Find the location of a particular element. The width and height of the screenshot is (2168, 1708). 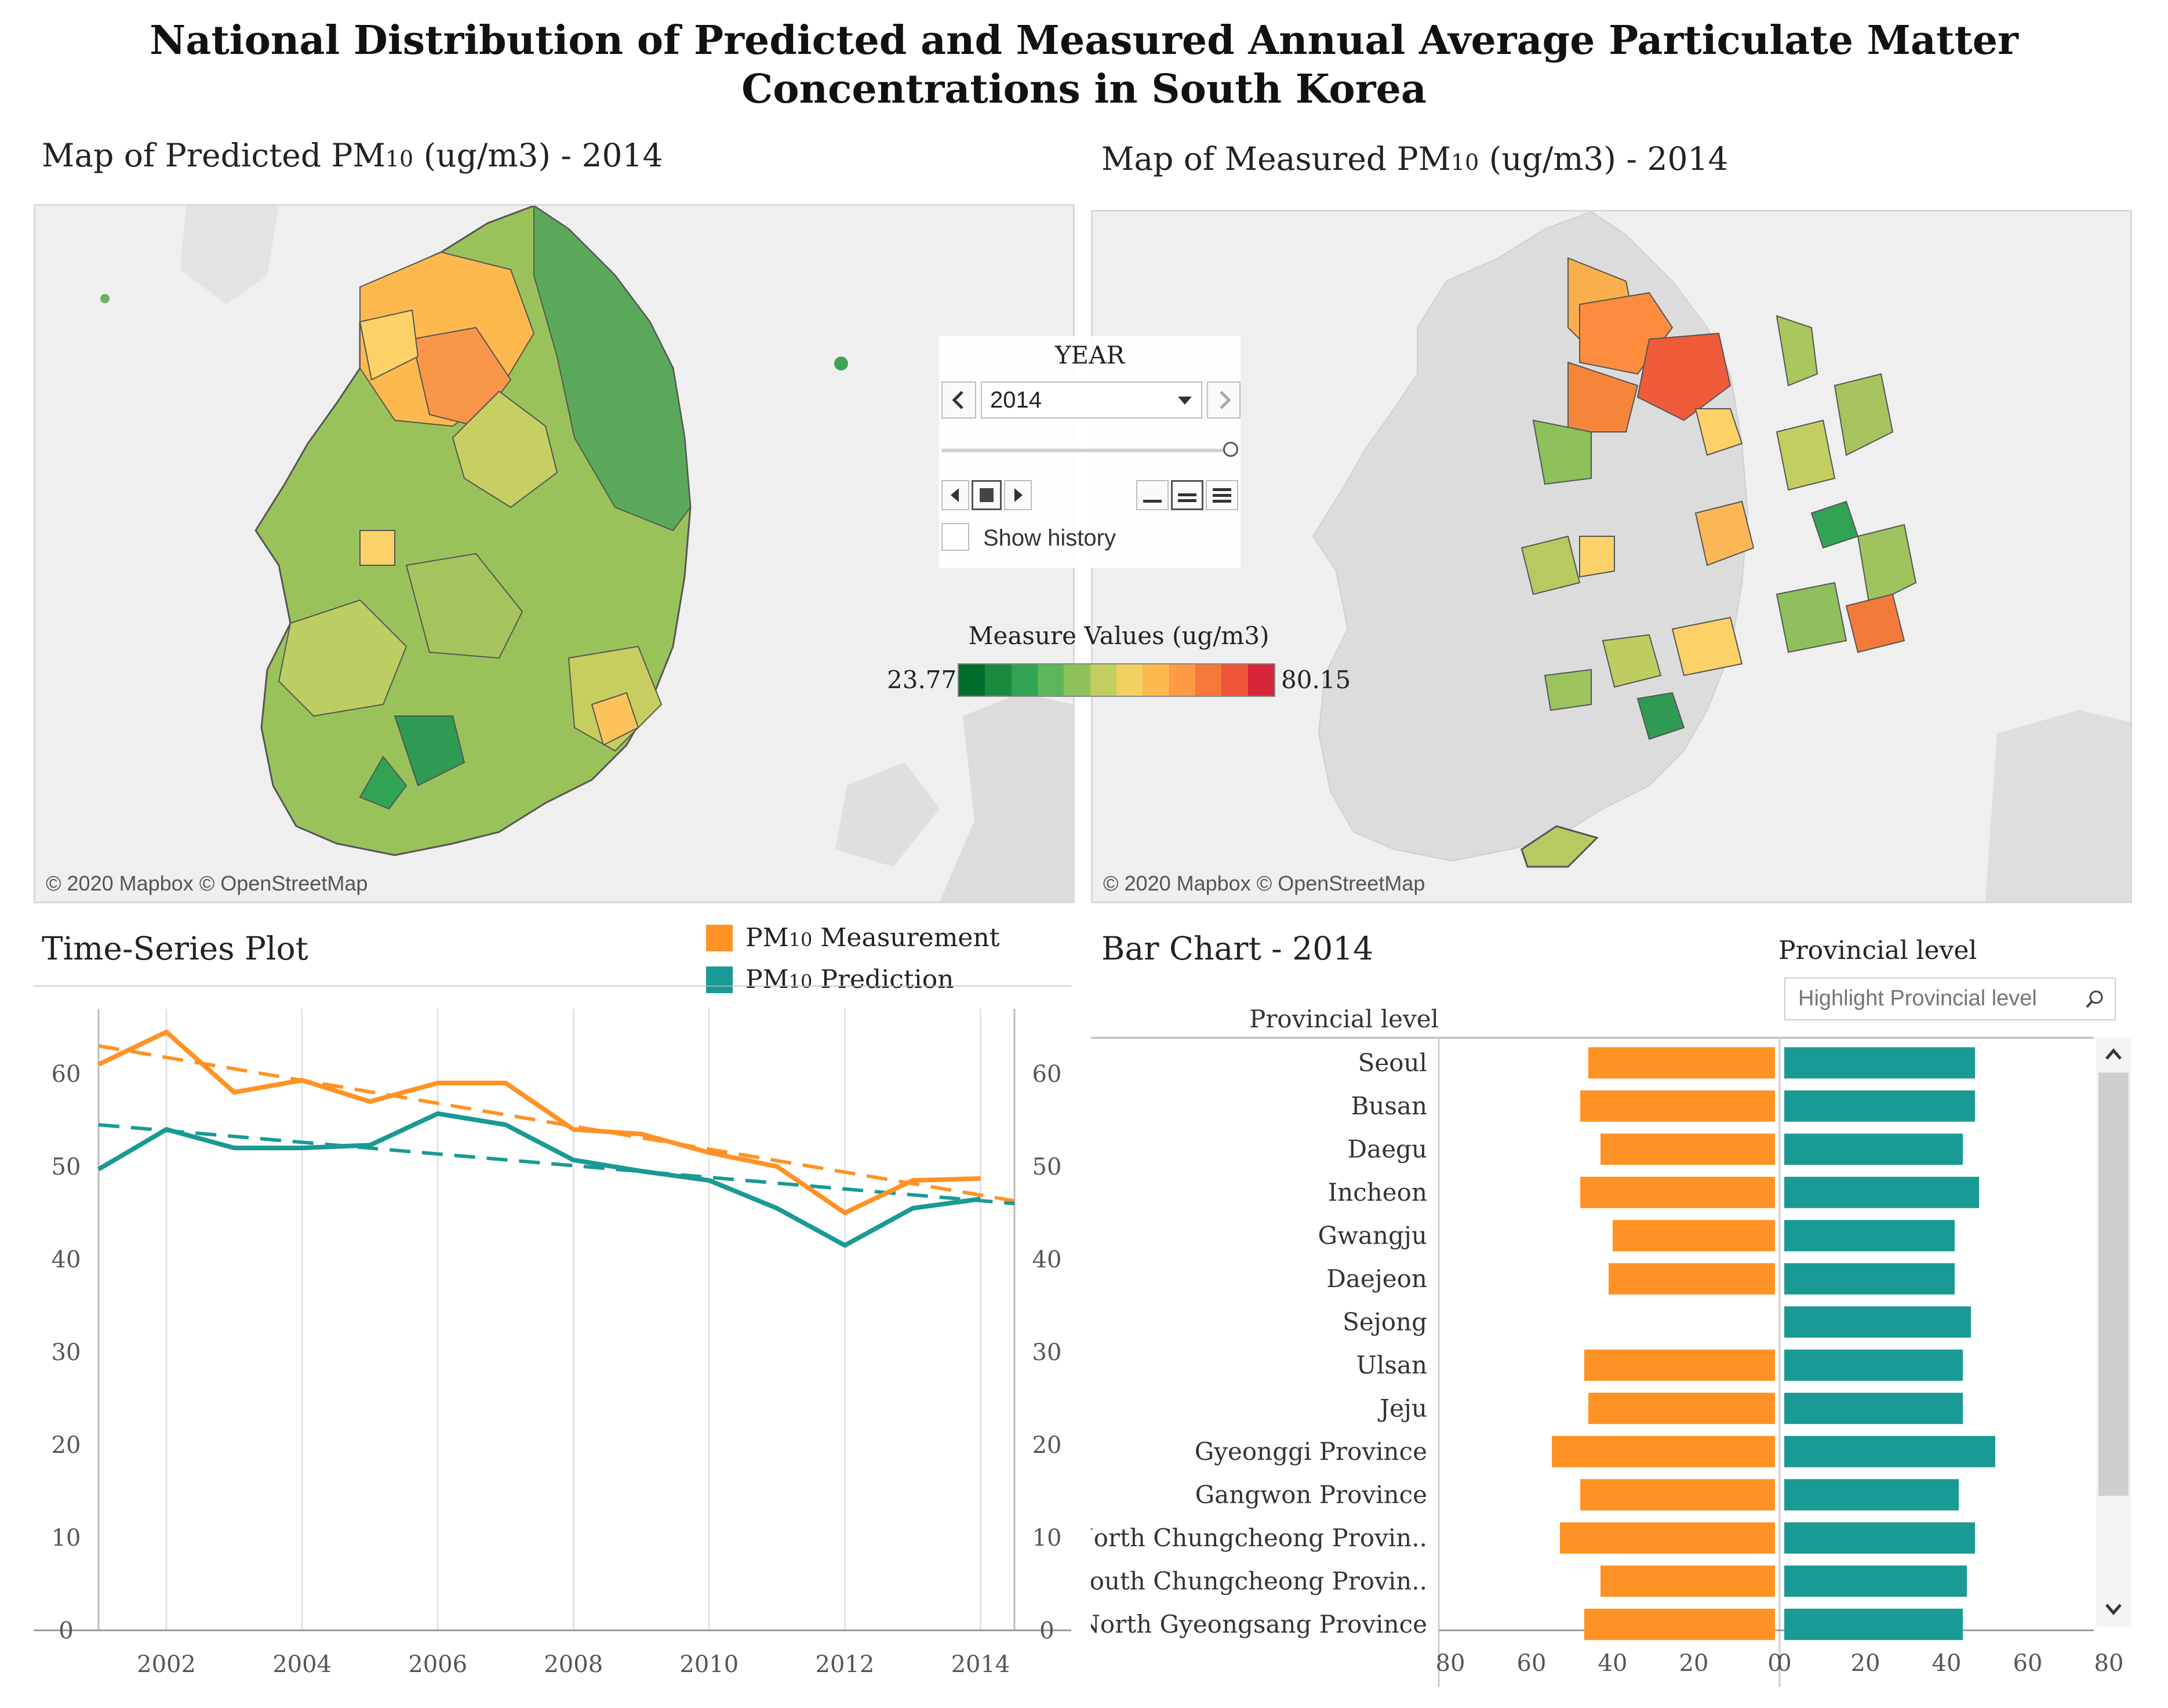

barchart-scrollbar is located at coordinates (2113, 1332).